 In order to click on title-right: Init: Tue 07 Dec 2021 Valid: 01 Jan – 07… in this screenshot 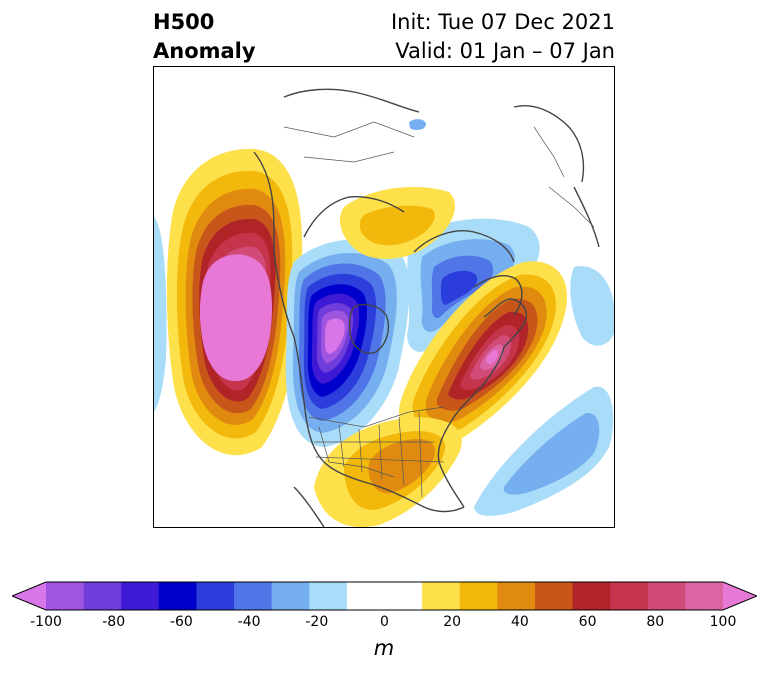, I will do `click(503, 37)`.